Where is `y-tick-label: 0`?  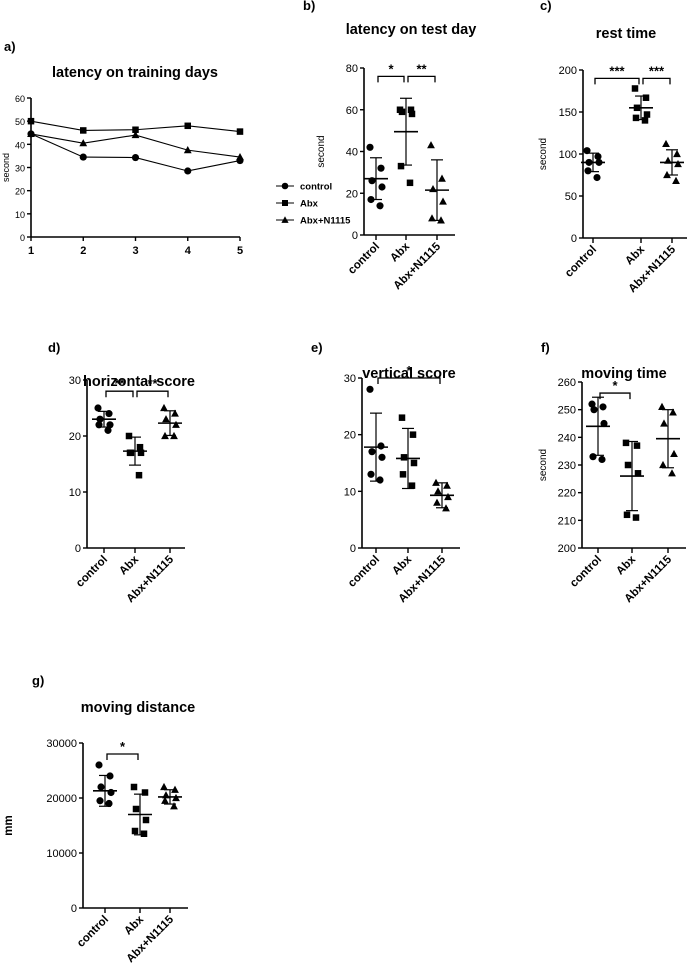
y-tick-label: 0 is located at coordinates (78, 549).